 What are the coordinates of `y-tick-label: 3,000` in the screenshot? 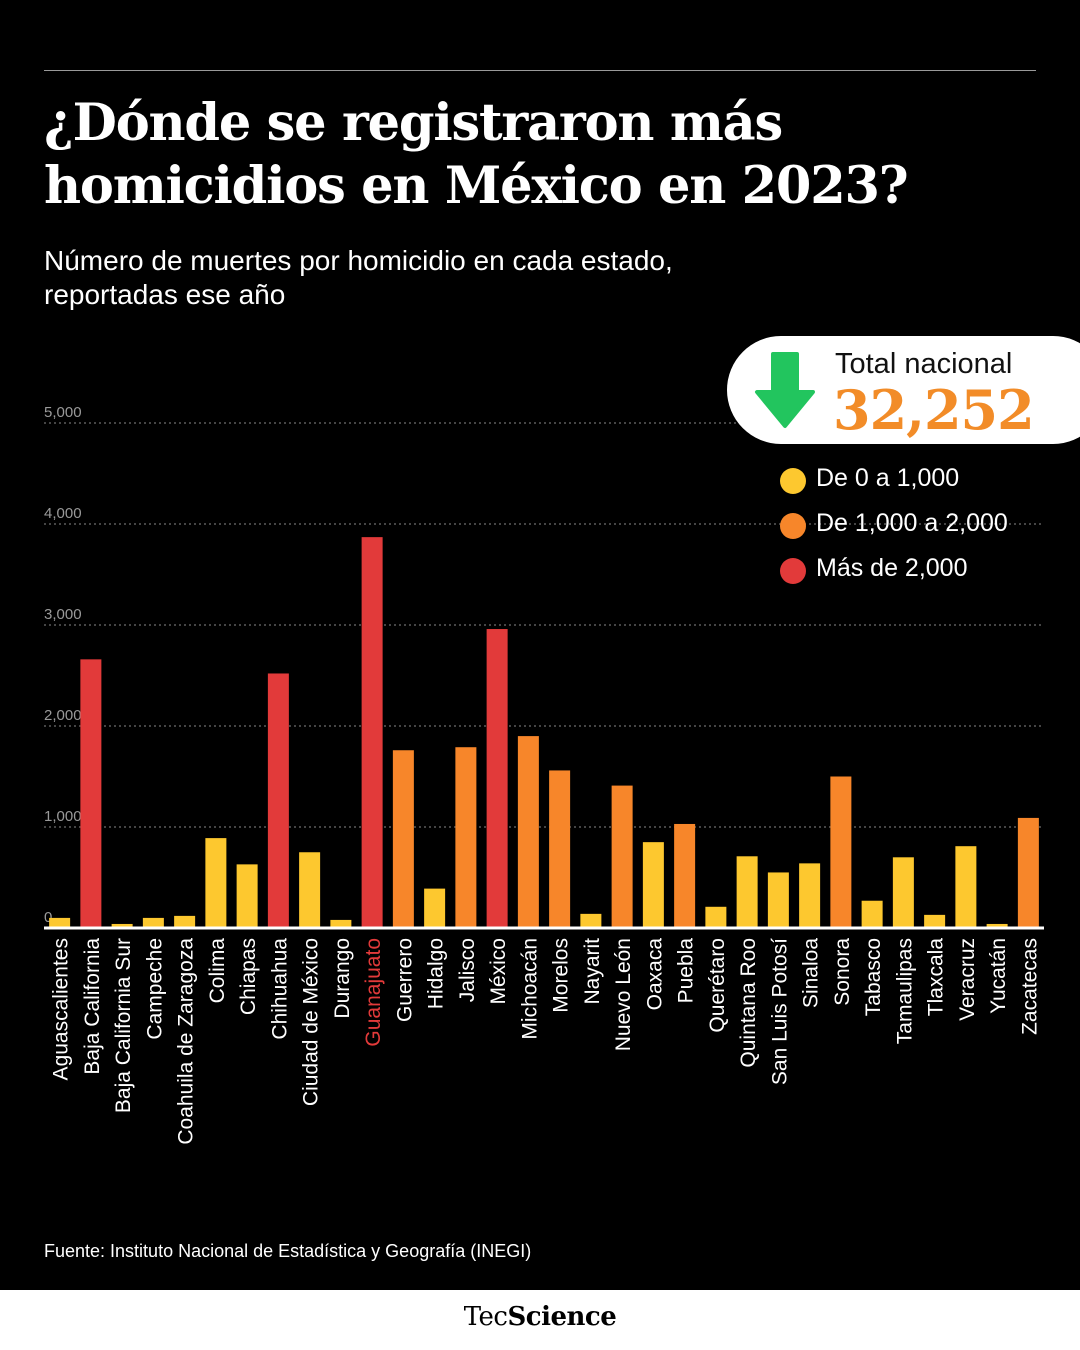 It's located at (63, 614).